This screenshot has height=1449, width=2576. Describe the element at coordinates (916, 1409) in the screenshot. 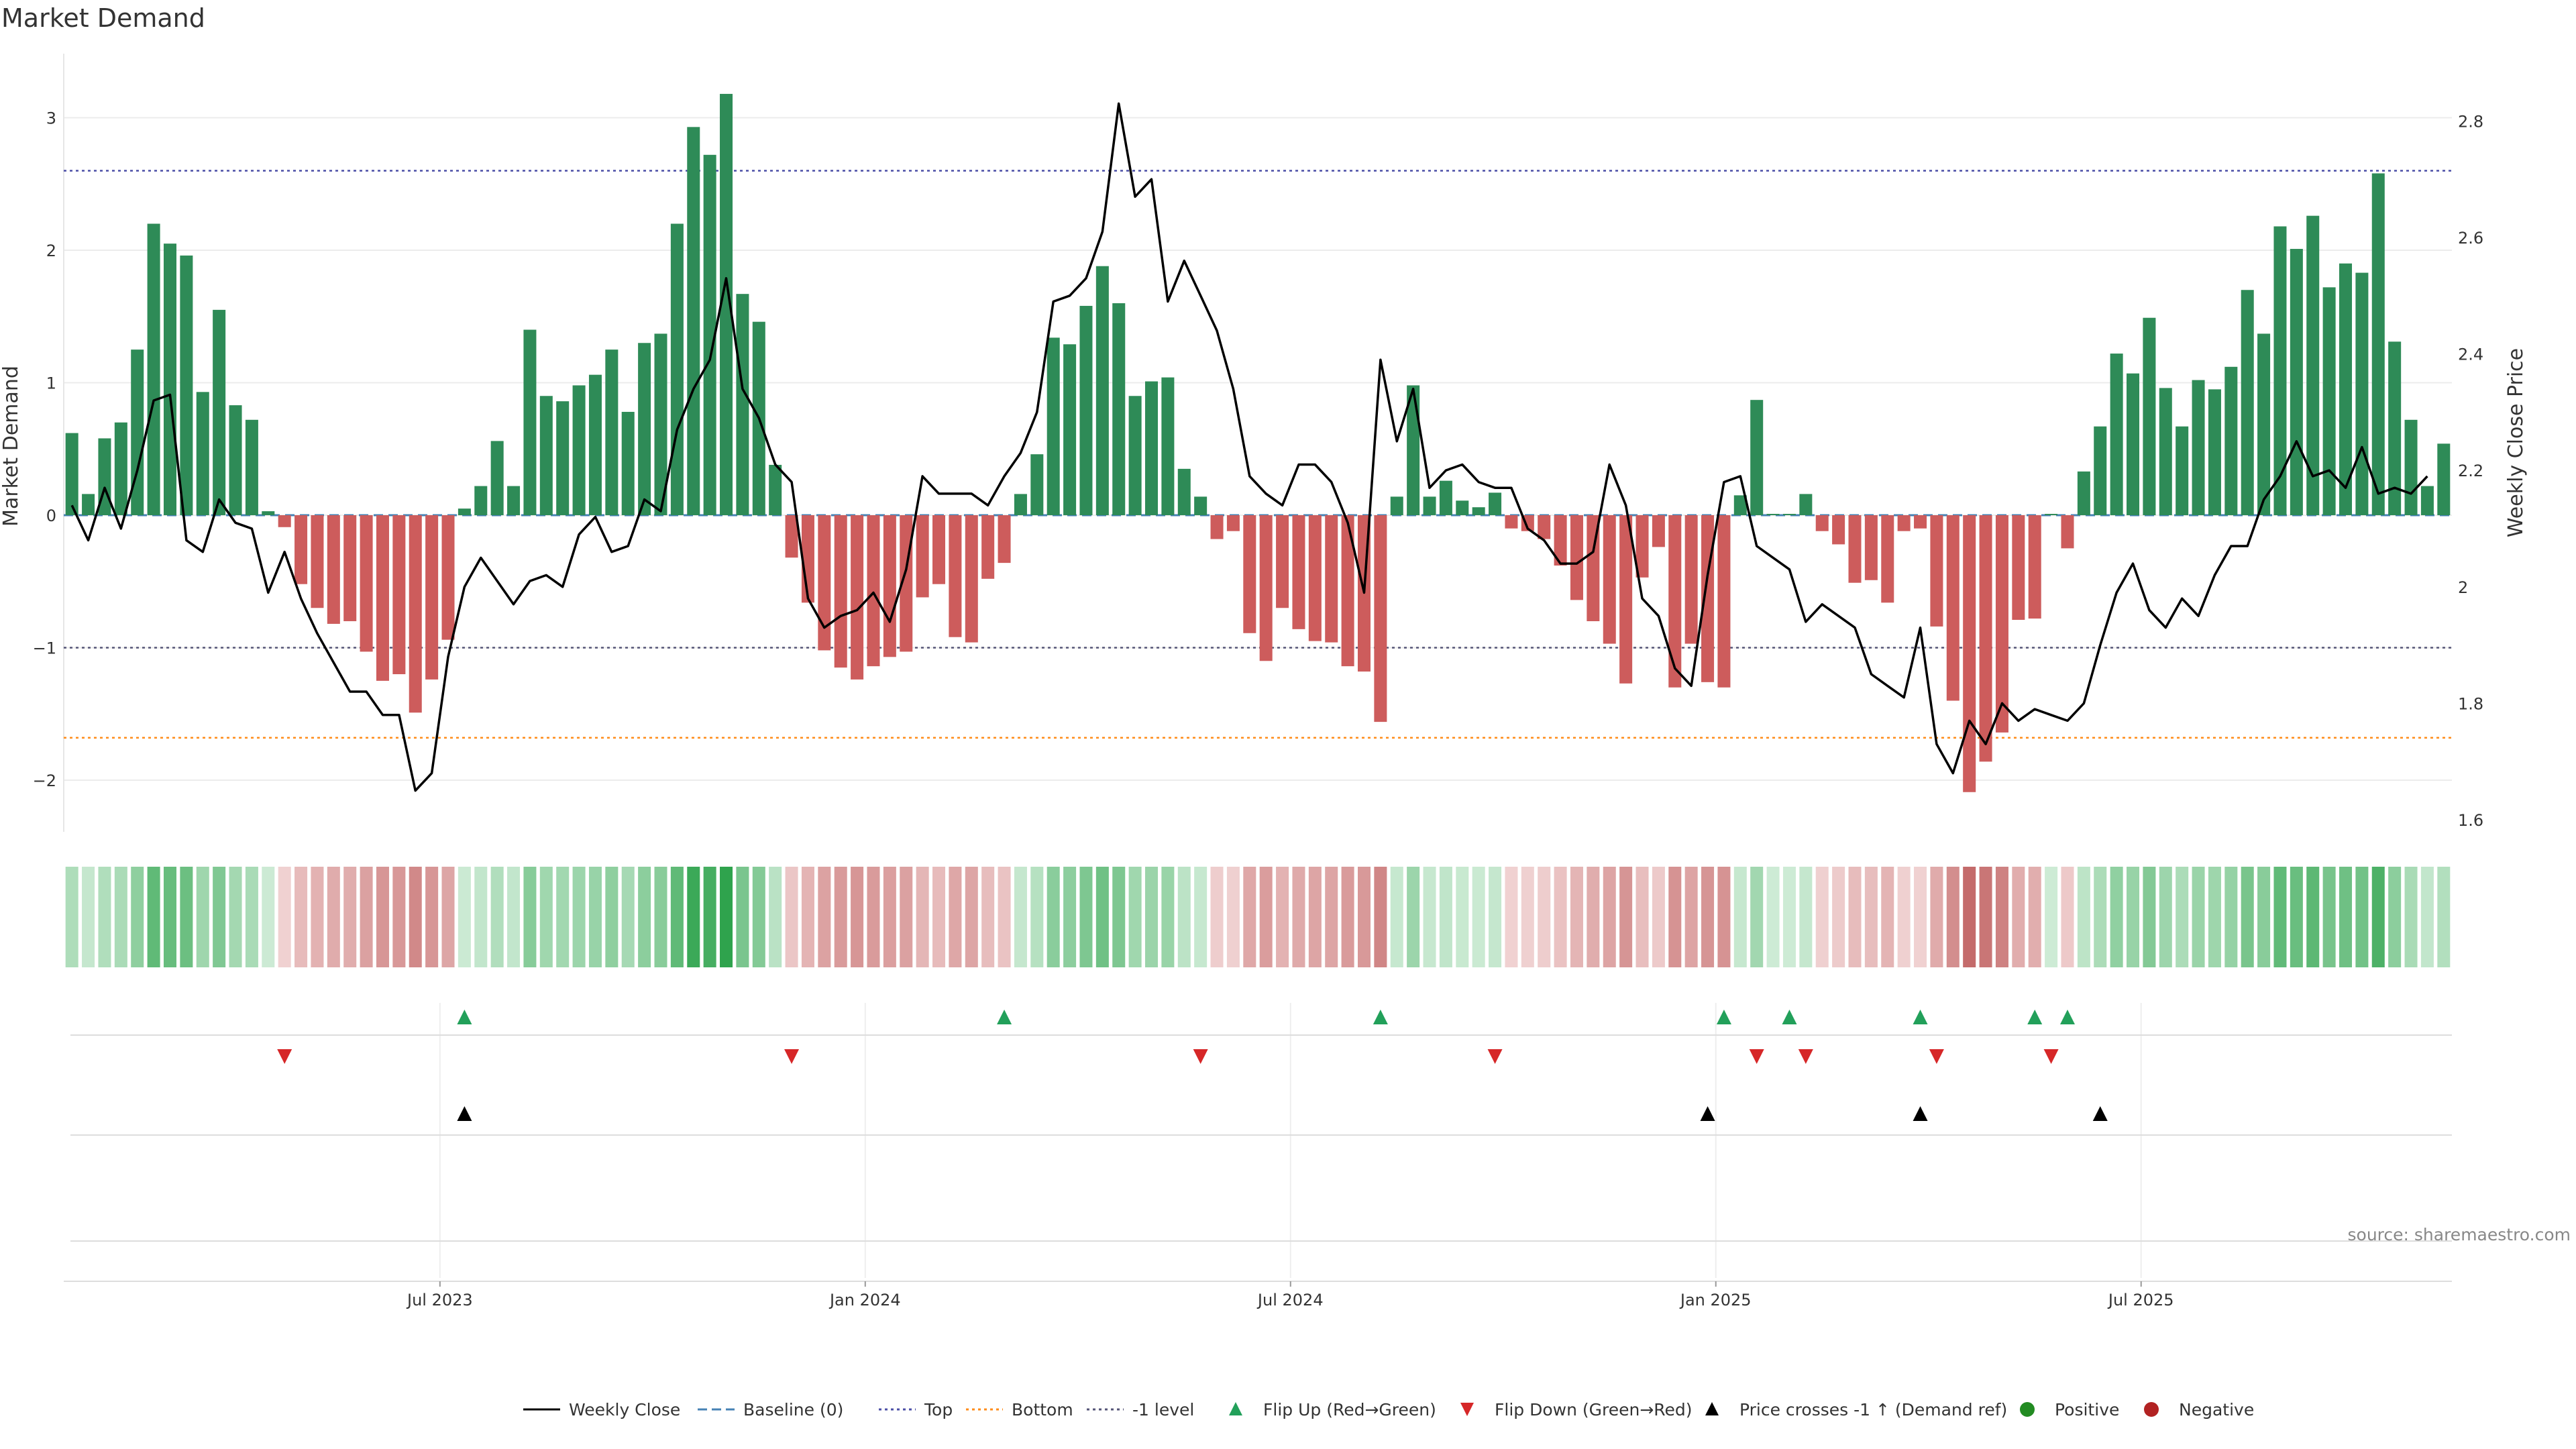

I see `legend-item: Top` at that location.